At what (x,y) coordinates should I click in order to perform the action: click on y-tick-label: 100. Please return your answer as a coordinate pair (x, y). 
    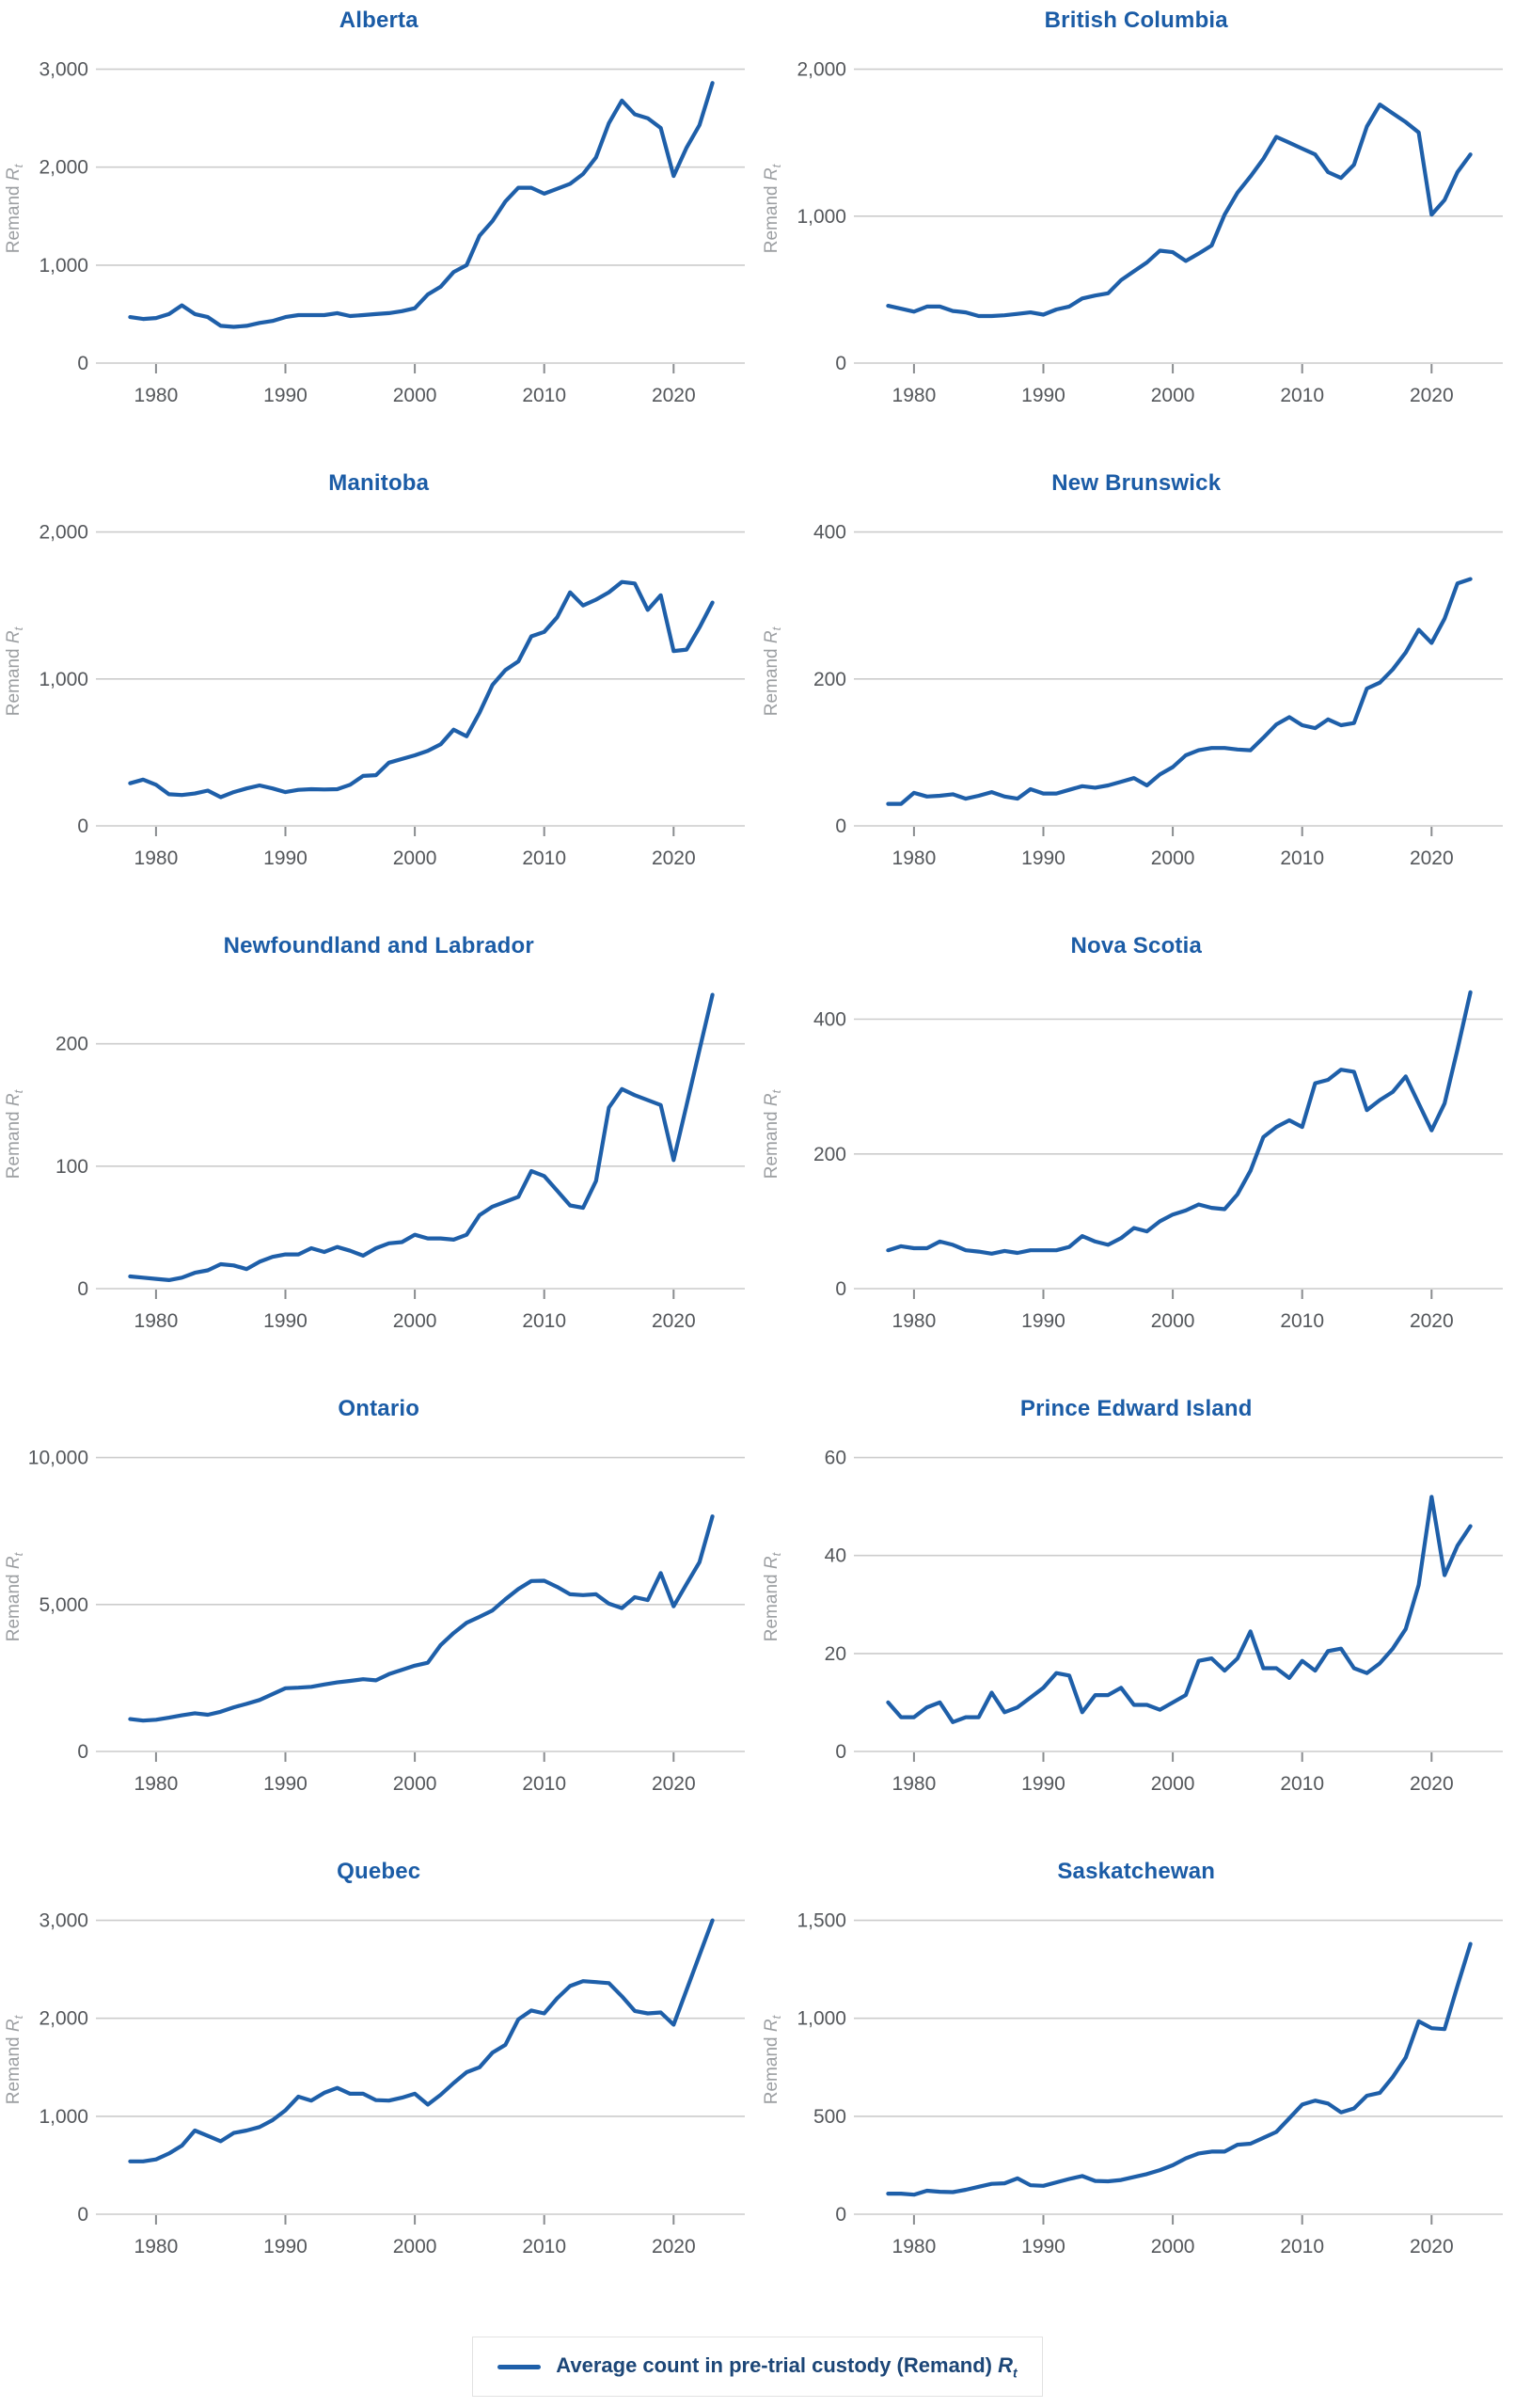
    Looking at the image, I should click on (71, 1167).